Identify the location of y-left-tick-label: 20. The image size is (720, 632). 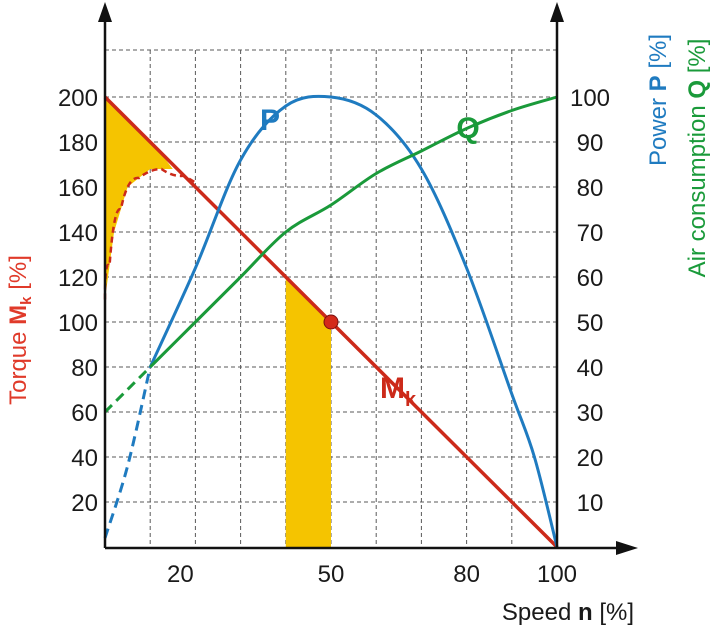
(84, 503).